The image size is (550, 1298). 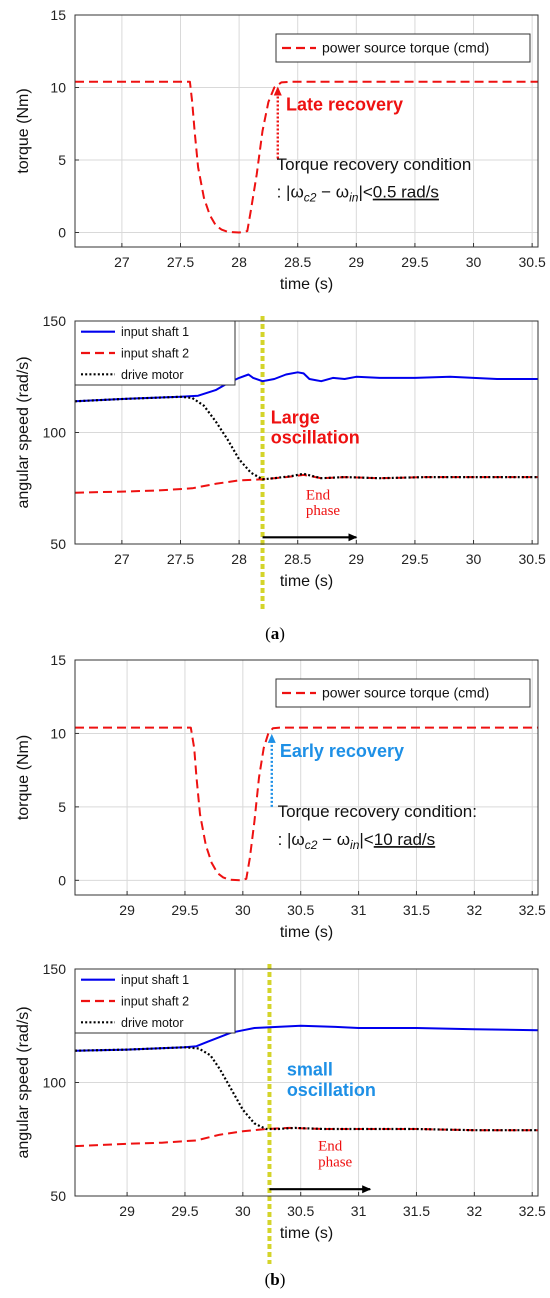 What do you see at coordinates (404, 839) in the screenshot?
I see `formula-threshold: 10 rad/s` at bounding box center [404, 839].